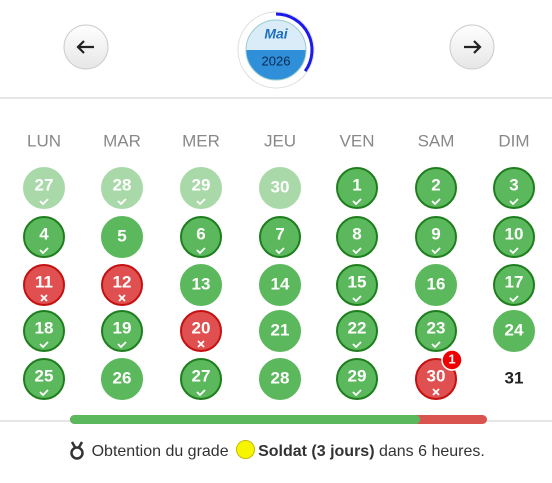 This screenshot has width=552, height=483. I want to click on day: 31, so click(514, 377).